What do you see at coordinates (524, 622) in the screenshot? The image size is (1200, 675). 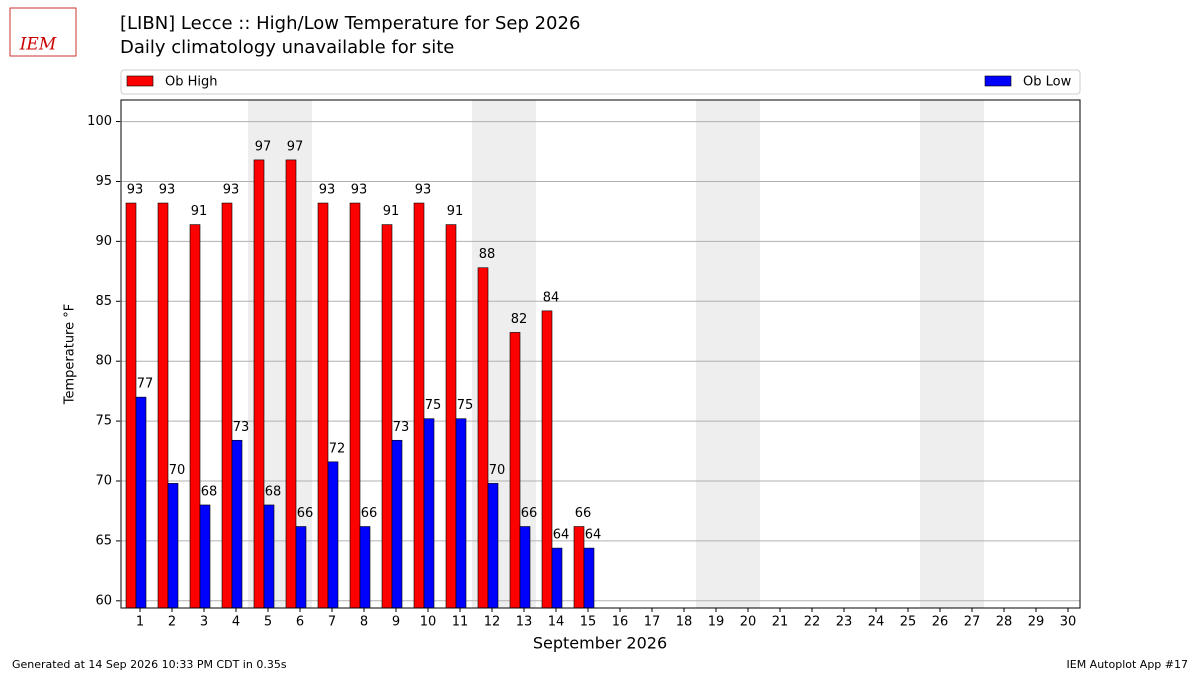 I see `x-tick-label: 13` at bounding box center [524, 622].